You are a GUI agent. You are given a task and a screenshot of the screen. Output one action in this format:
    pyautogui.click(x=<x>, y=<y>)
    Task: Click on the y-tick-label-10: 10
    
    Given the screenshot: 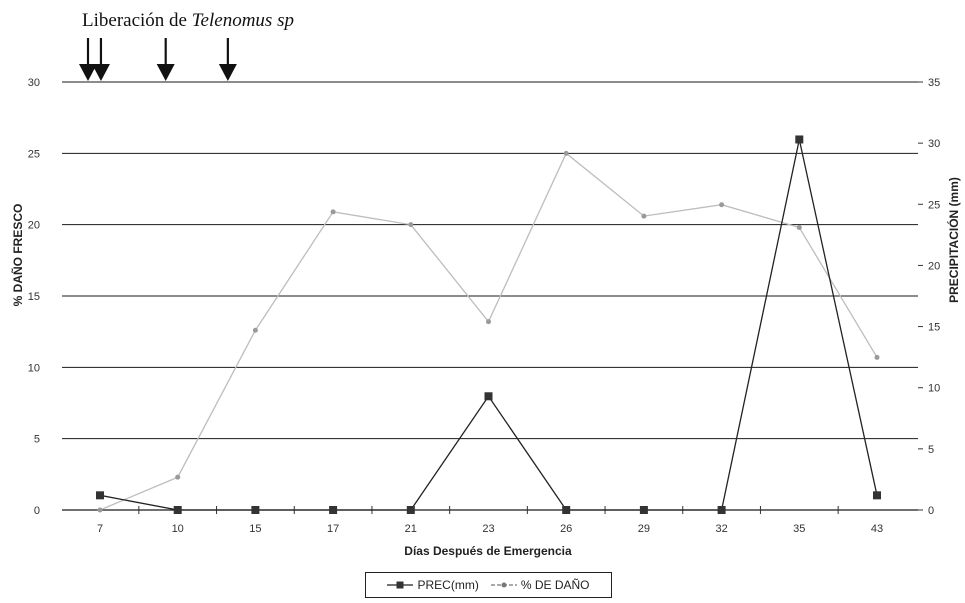 What is the action you would take?
    pyautogui.click(x=34, y=368)
    